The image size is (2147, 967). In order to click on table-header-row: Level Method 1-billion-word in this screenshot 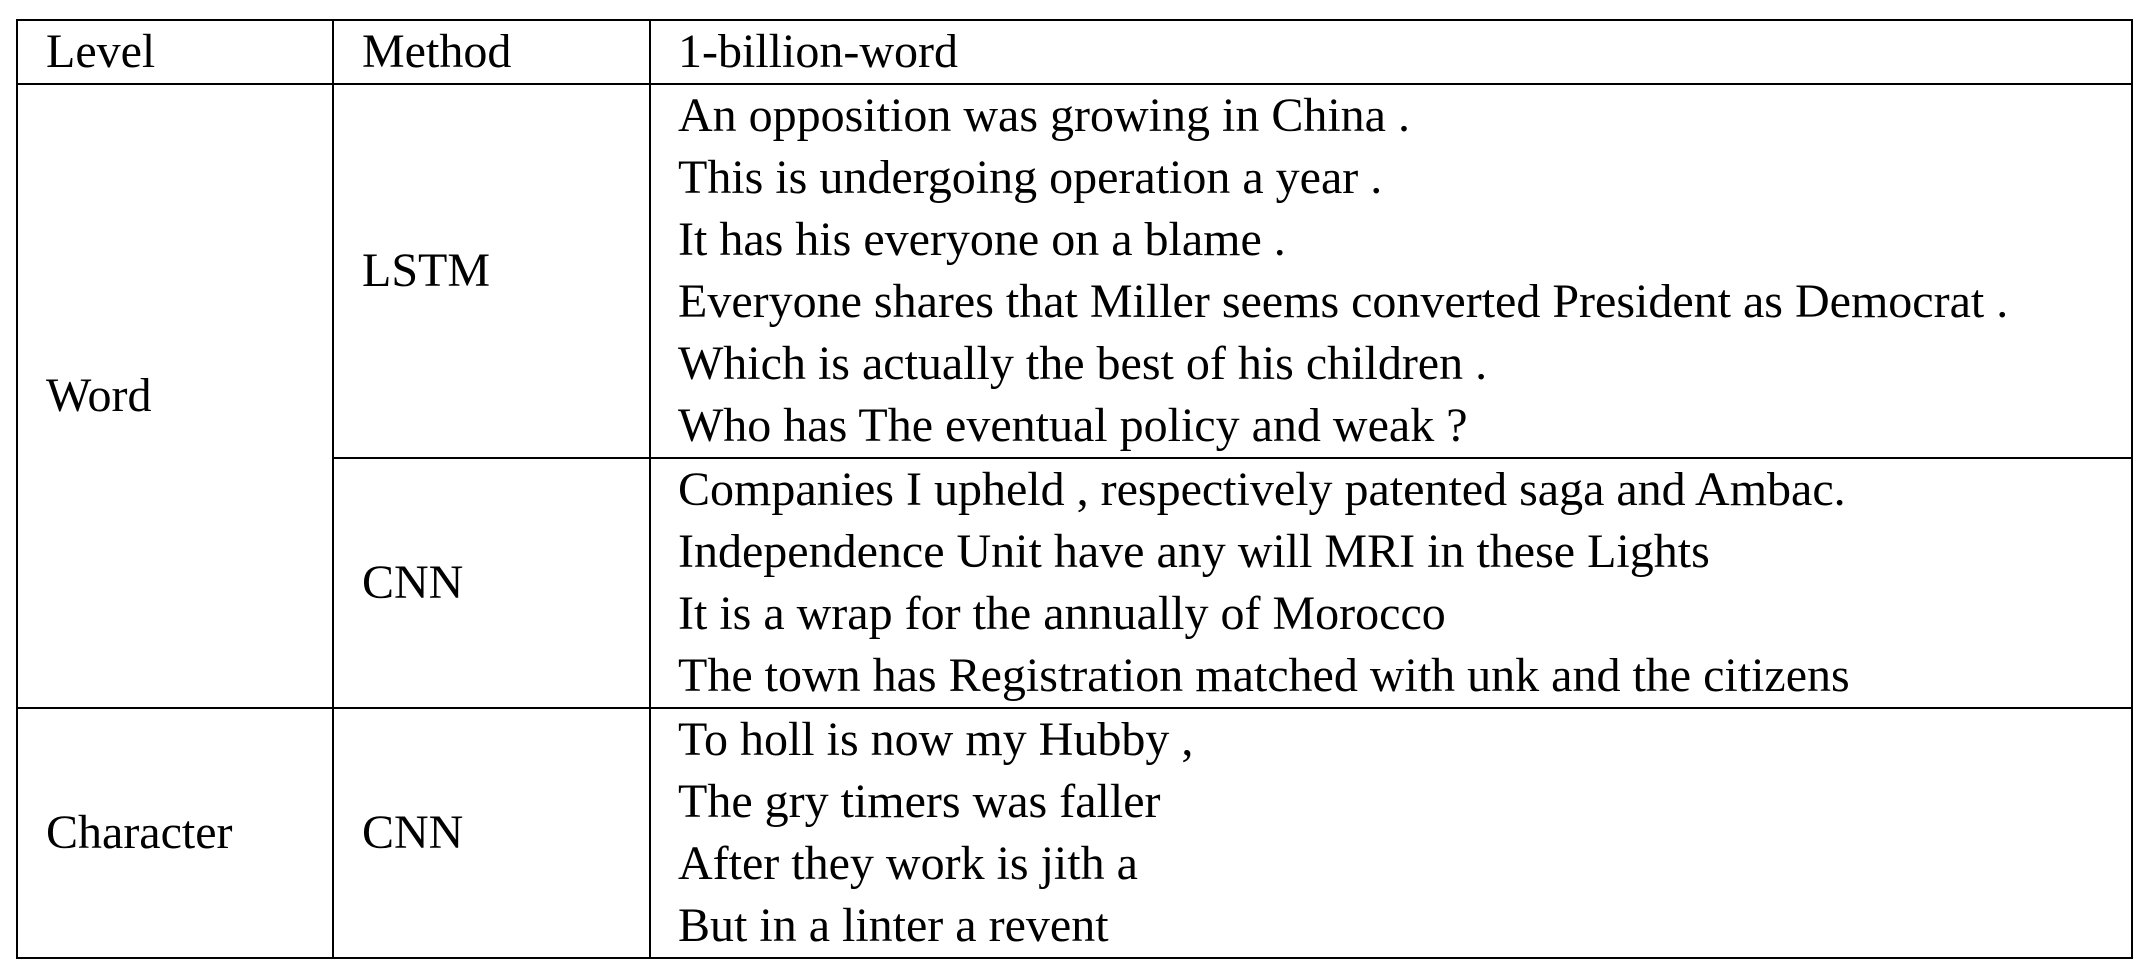, I will do `click(1074, 52)`.